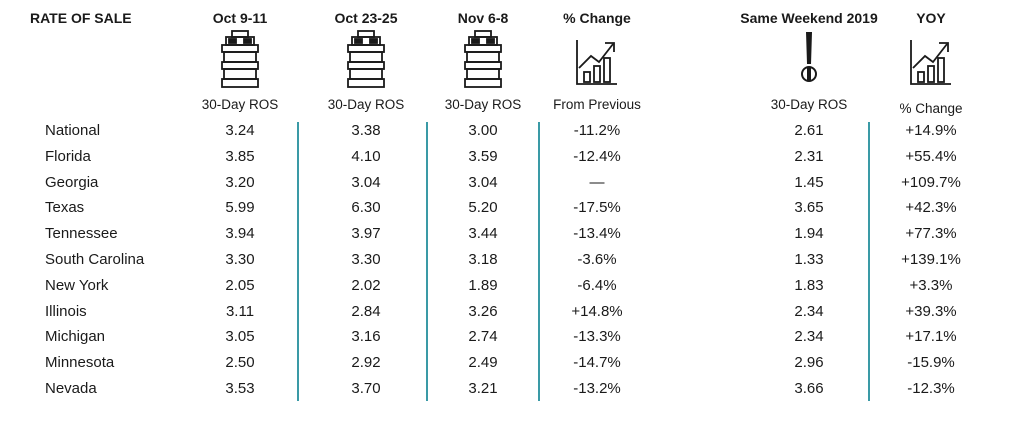  I want to click on table-cell: -12.4%, so click(597, 156).